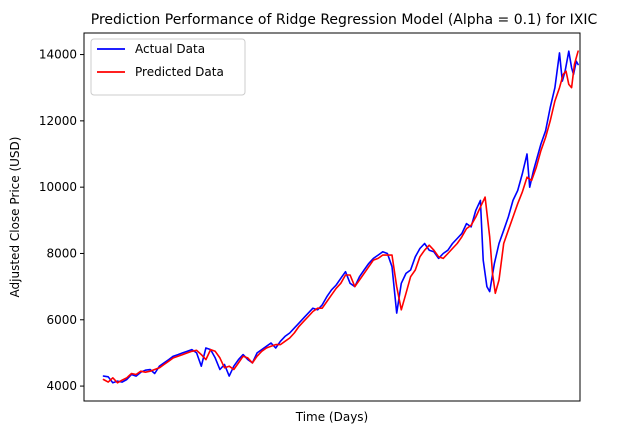  Describe the element at coordinates (58, 187) in the screenshot. I see `y-tick-label: 10000` at that location.